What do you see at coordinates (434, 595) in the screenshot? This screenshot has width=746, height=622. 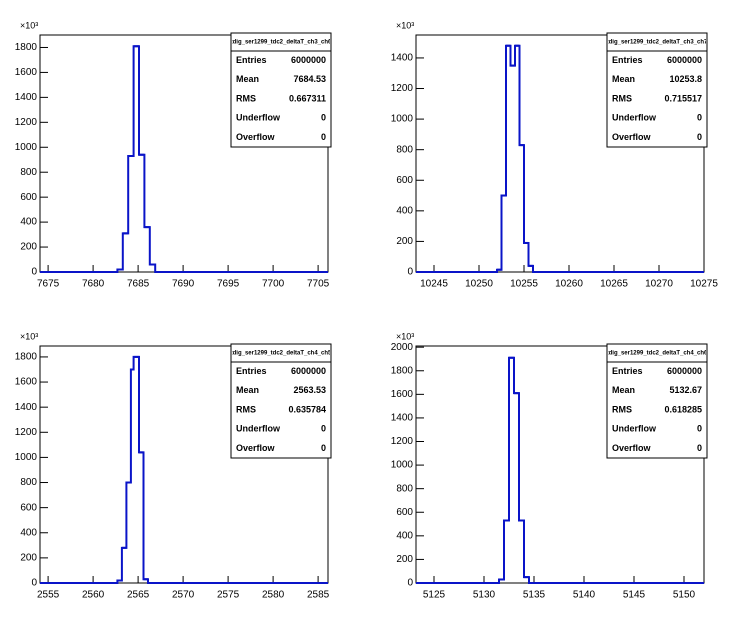 I see `x-tick-label: 5125` at bounding box center [434, 595].